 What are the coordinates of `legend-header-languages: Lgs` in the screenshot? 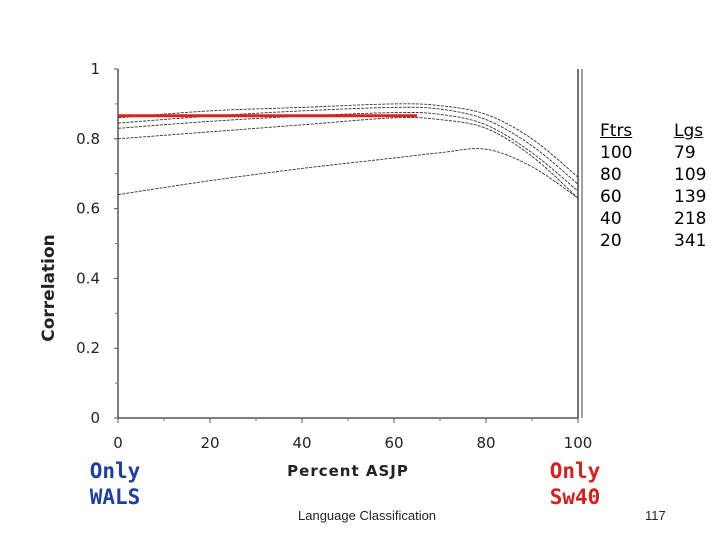 It's located at (689, 131).